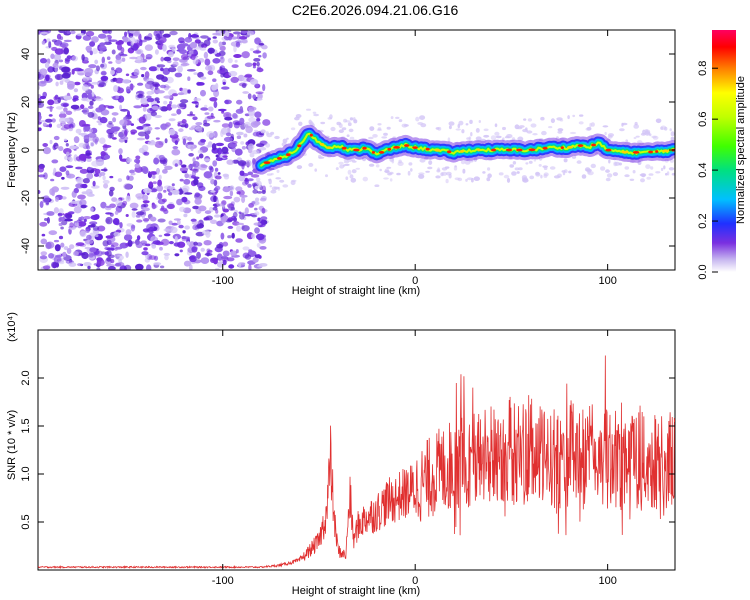 The height and width of the screenshot is (600, 750). I want to click on ridge-hotspot, so click(545, 148).